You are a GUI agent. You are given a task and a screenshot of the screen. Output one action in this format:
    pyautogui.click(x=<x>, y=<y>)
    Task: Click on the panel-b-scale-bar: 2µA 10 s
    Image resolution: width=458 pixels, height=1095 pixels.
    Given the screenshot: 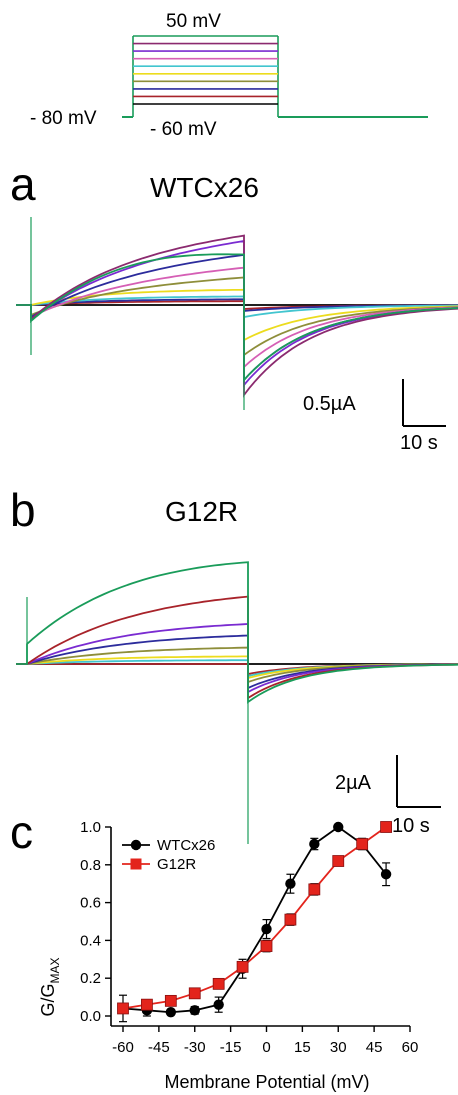 What is the action you would take?
    pyautogui.click(x=388, y=796)
    